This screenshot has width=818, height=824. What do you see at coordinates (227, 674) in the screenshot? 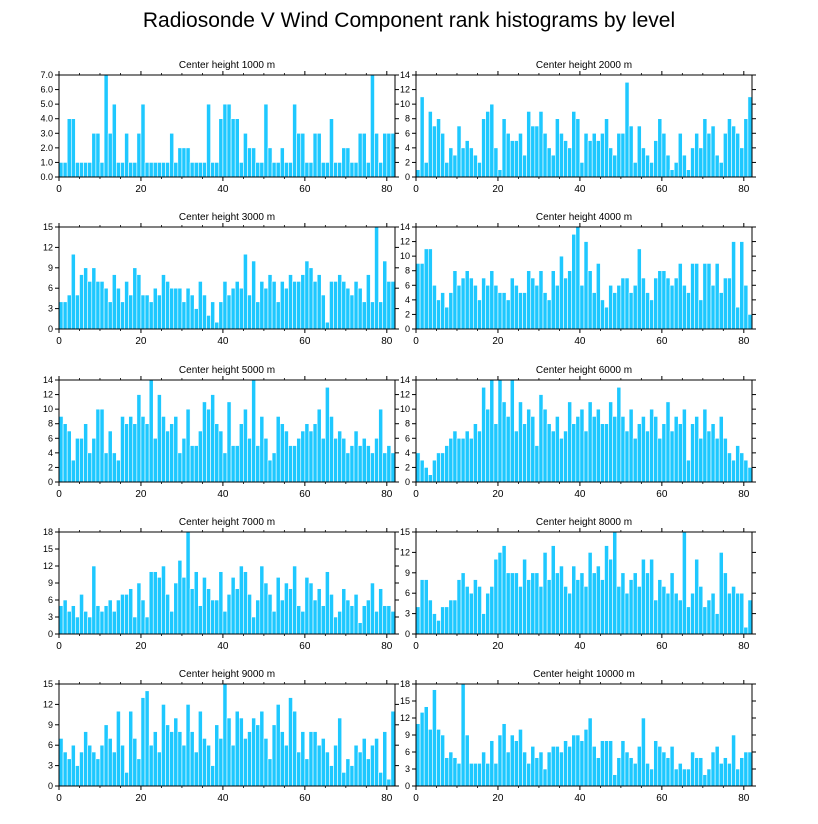
I see `panel-title: Center height 9000 m` at bounding box center [227, 674].